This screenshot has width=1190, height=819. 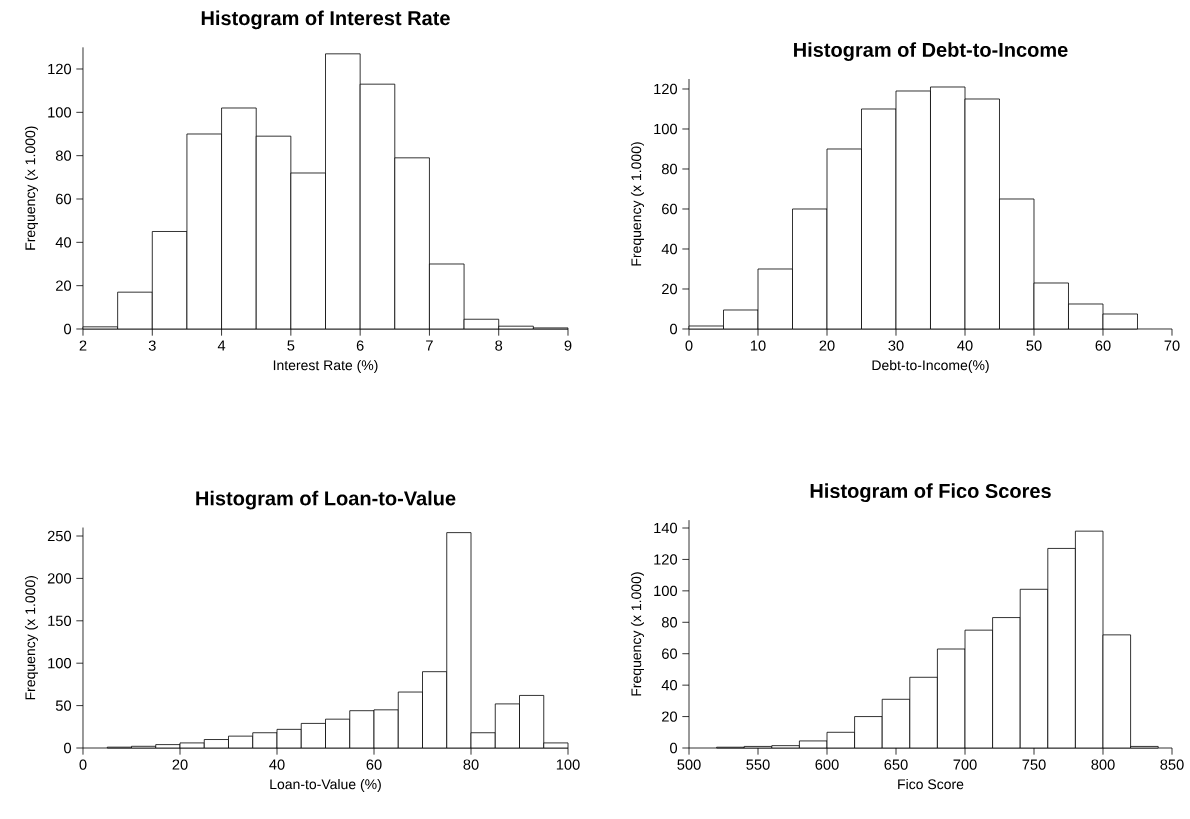 I want to click on chart-title: Histogram of Loan-to-Value, so click(x=326, y=500).